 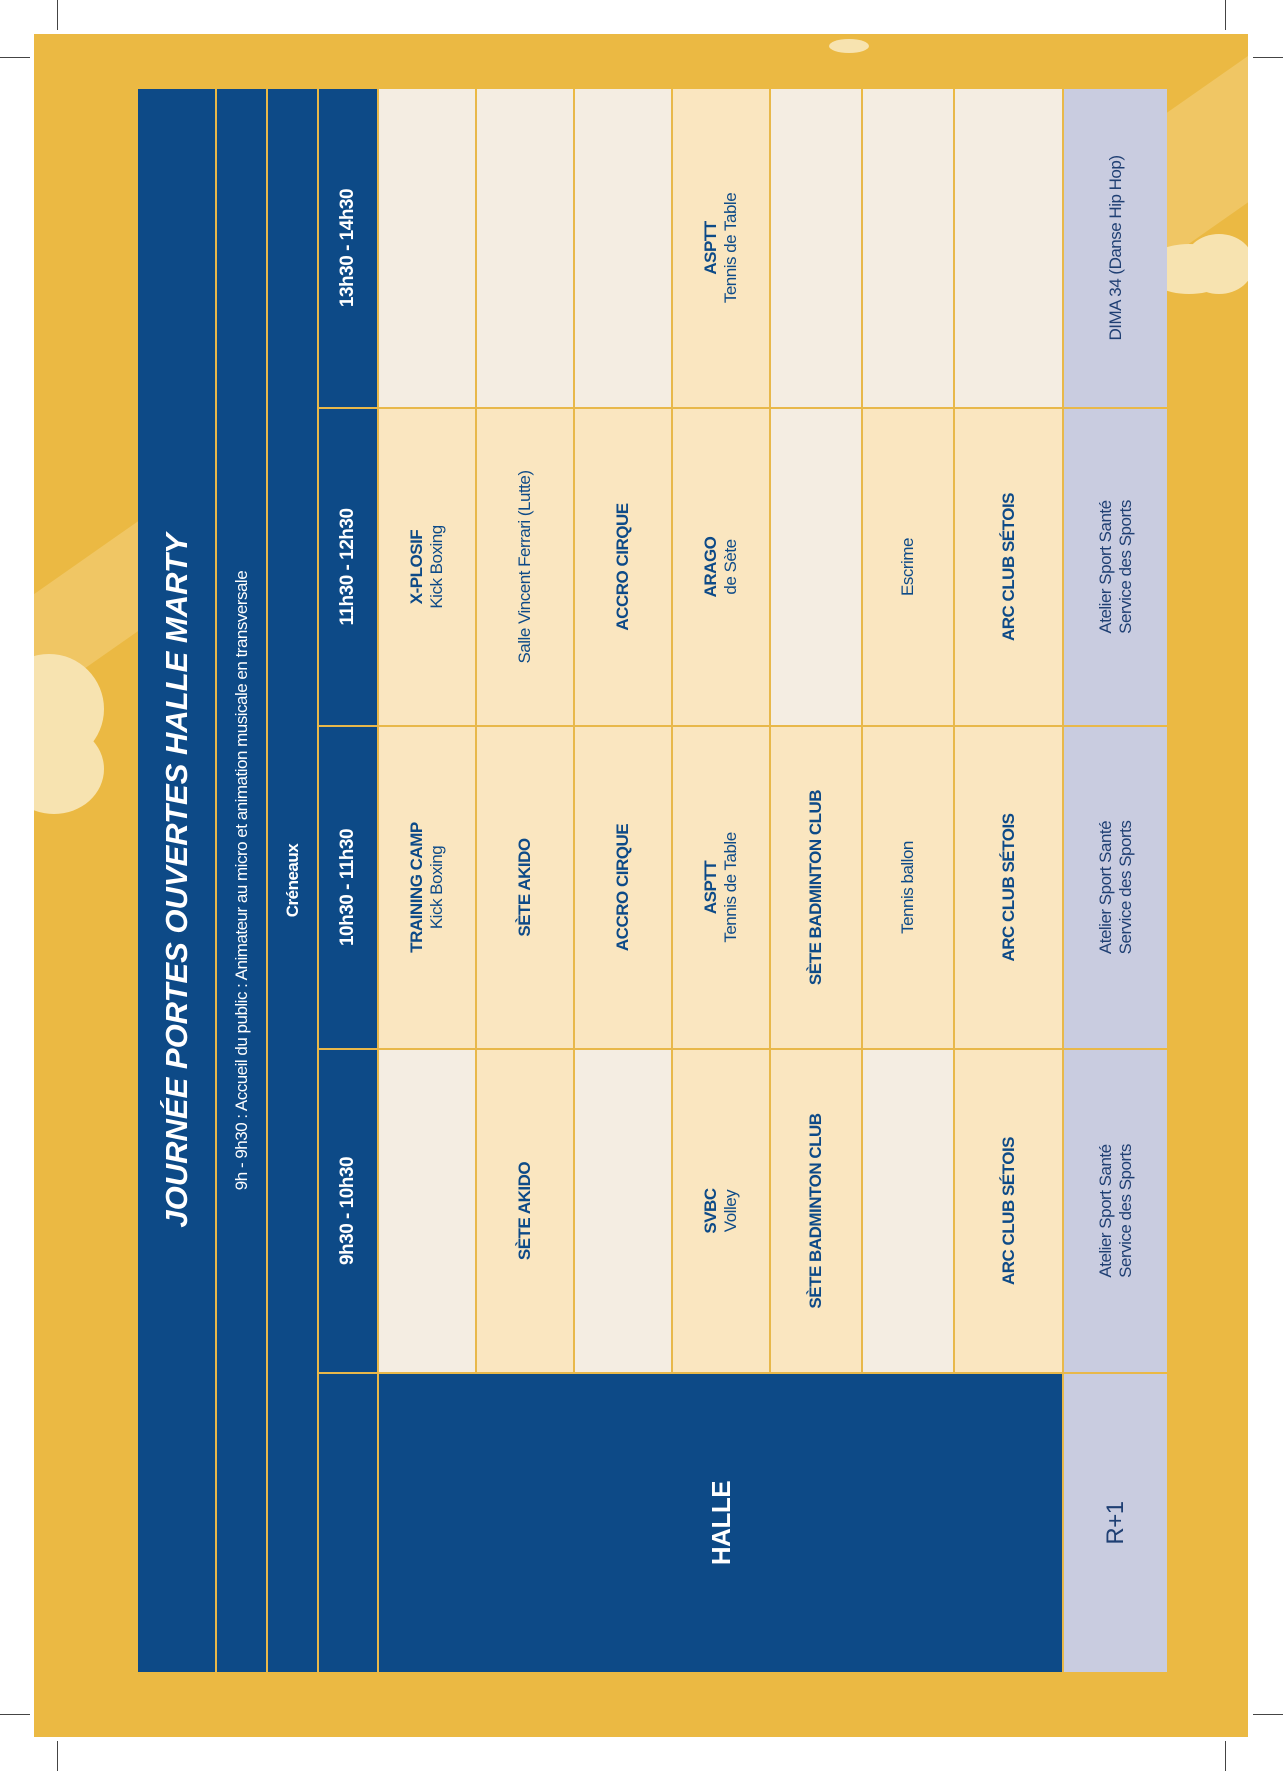 I want to click on activity-cell: TRAINING CAMP Kick Boxing, so click(x=427, y=887).